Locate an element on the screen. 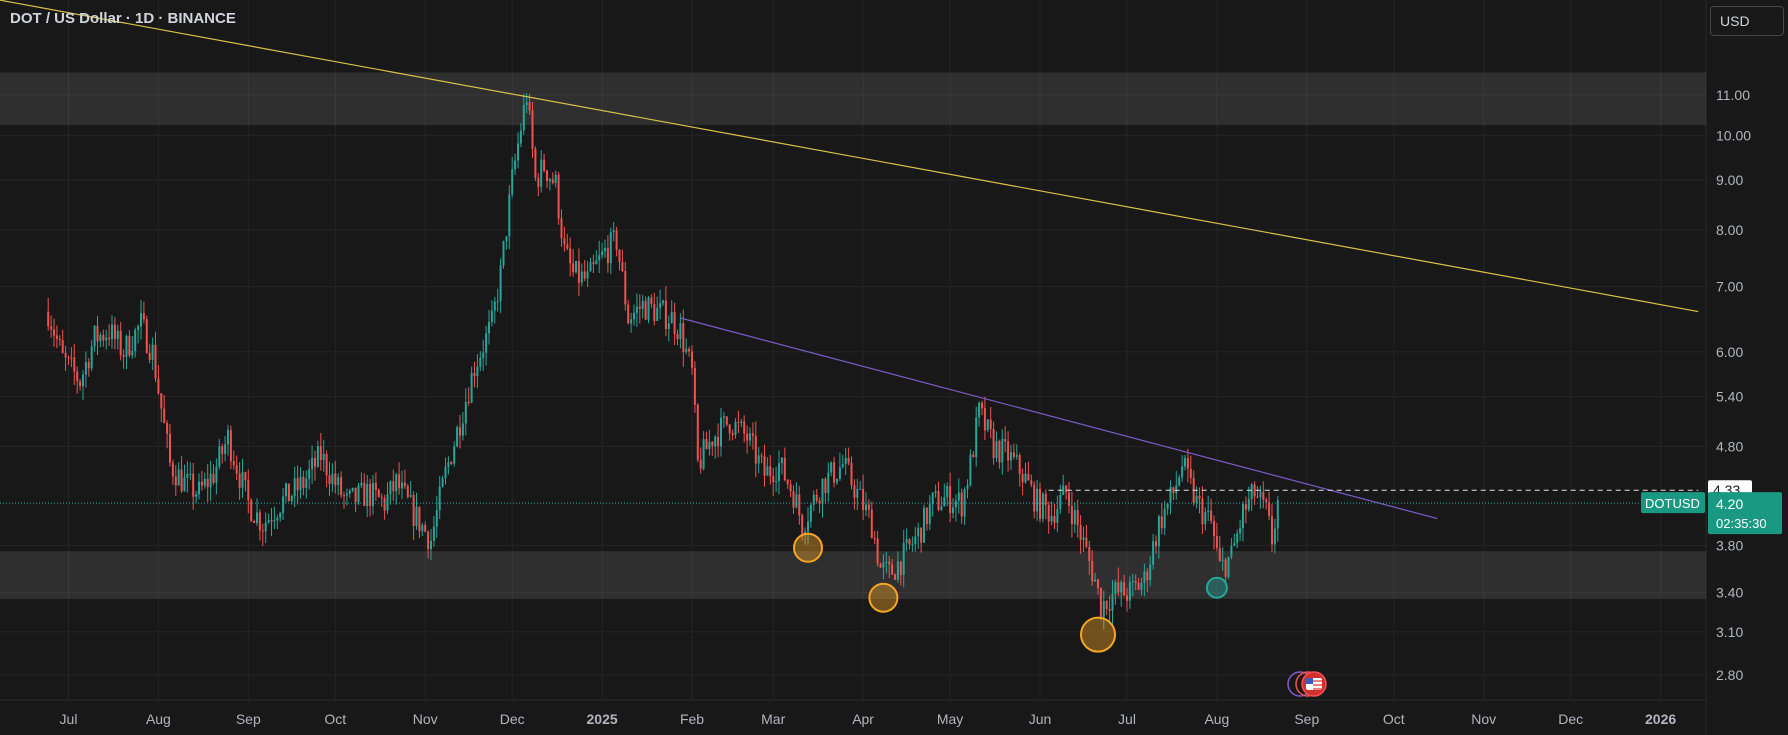 This screenshot has width=1788, height=735. x-tick-label: 2025 is located at coordinates (602, 719).